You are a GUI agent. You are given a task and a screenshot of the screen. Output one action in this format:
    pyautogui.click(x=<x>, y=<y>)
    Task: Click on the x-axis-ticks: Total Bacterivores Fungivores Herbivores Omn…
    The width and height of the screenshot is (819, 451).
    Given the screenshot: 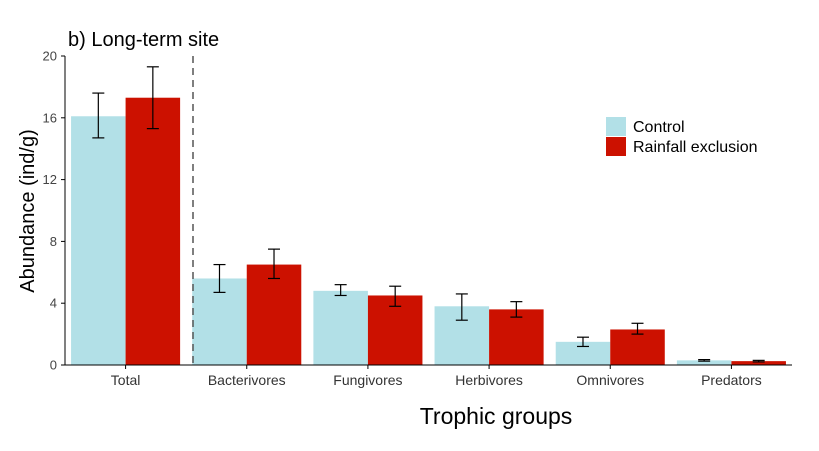 What is the action you would take?
    pyautogui.click(x=436, y=376)
    